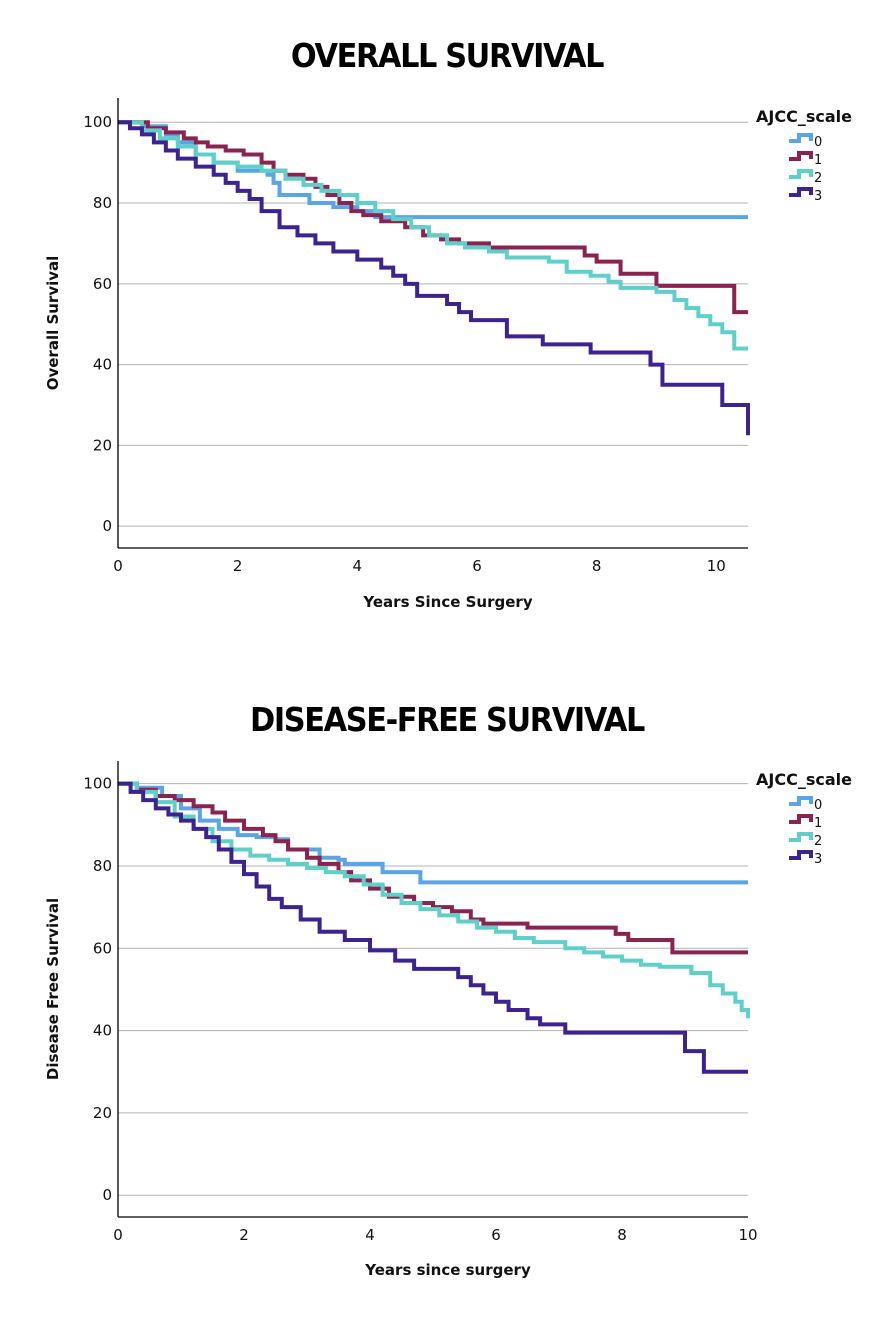 Image resolution: width=894 pixels, height=1324 pixels. Describe the element at coordinates (447, 55) in the screenshot. I see `overall-survival-title: OVERALL SURVIVAL` at that location.